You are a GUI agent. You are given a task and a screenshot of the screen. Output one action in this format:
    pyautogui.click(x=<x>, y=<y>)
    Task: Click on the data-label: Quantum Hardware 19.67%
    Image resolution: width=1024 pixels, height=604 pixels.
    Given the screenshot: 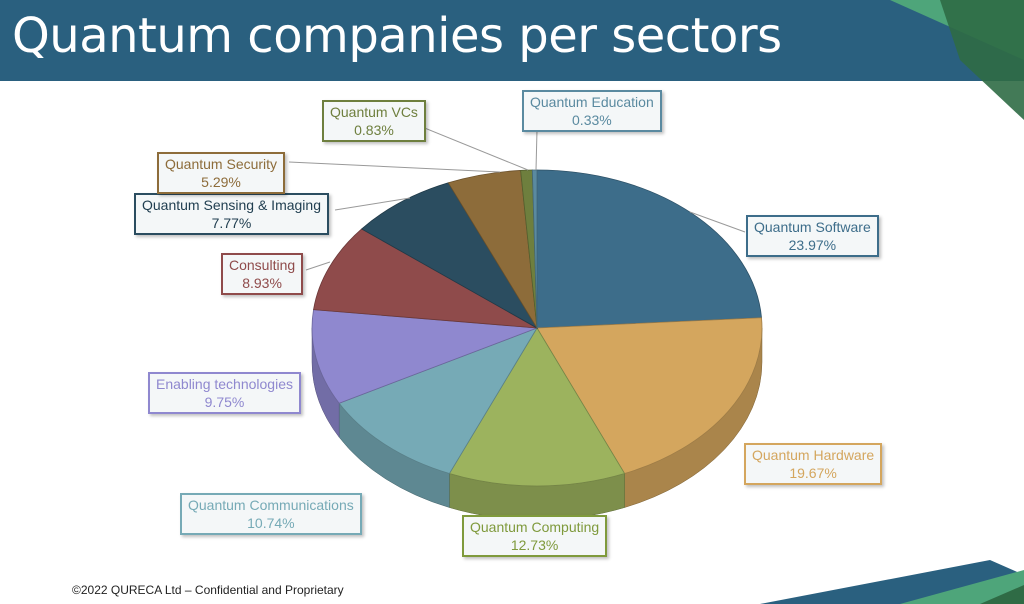 What is the action you would take?
    pyautogui.click(x=813, y=464)
    